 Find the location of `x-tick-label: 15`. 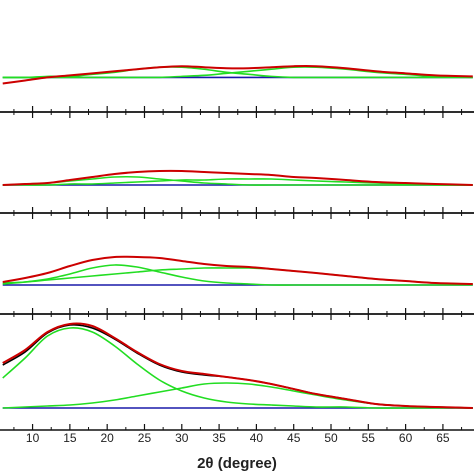

x-tick-label: 15 is located at coordinates (70, 438).